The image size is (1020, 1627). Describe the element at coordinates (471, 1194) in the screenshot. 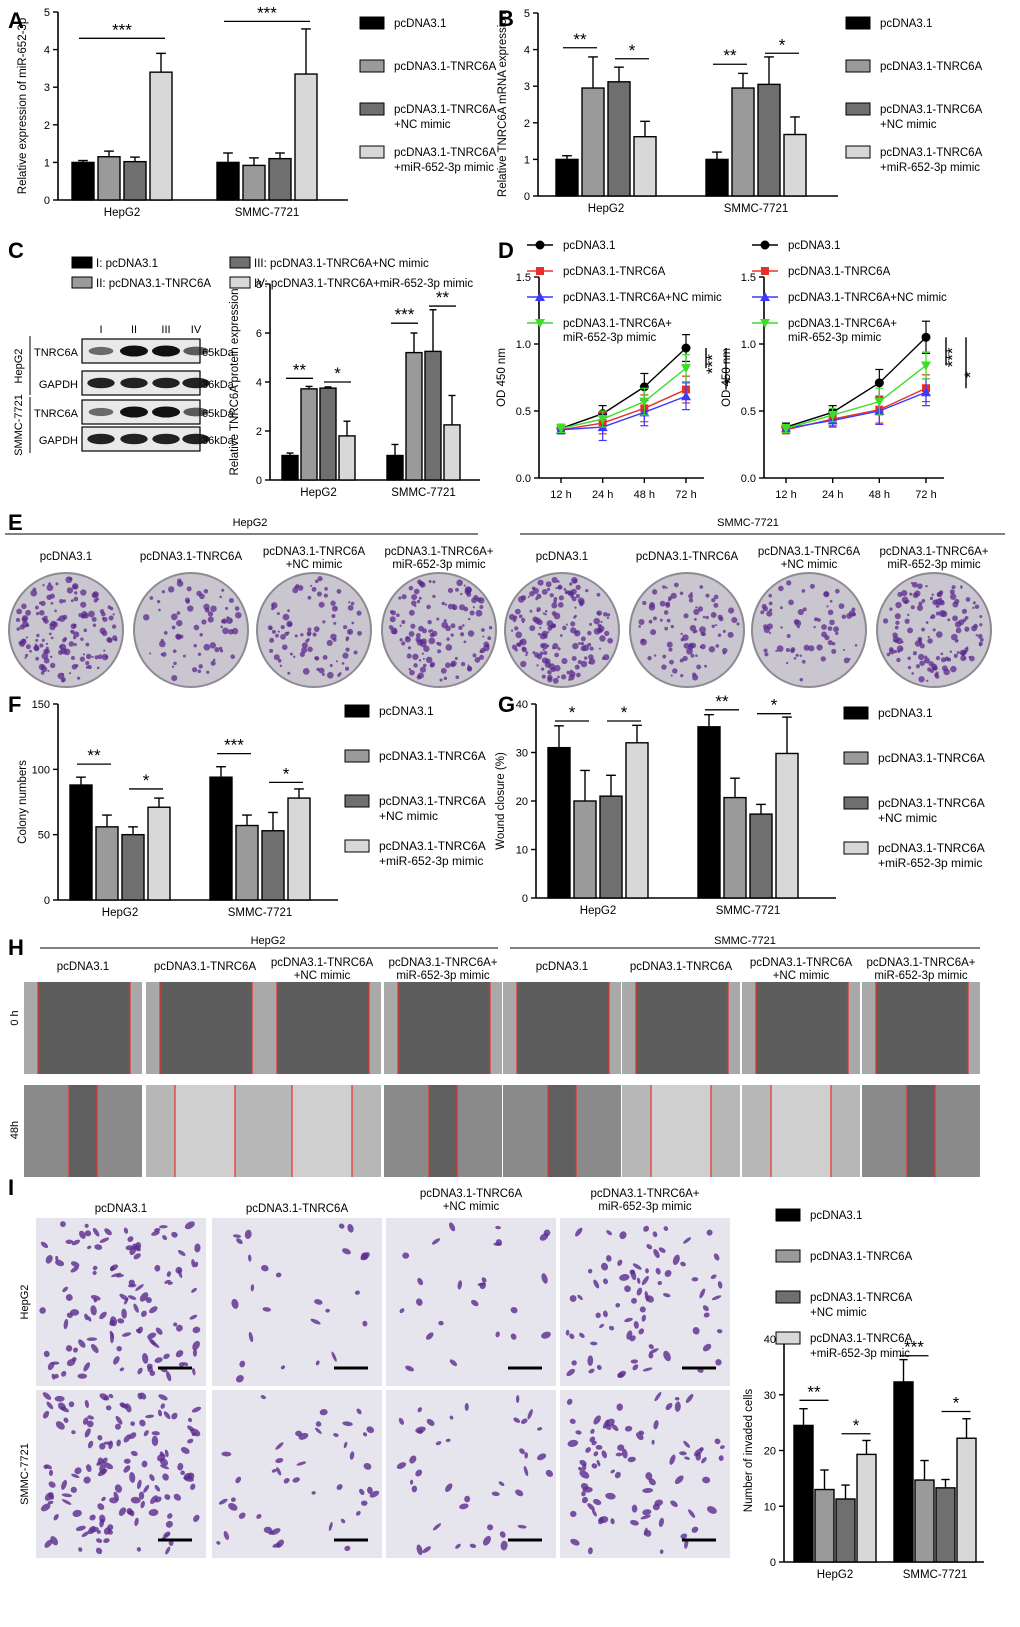

I see `invasion-label-line: pcDNA3.1-TNRC6A` at that location.